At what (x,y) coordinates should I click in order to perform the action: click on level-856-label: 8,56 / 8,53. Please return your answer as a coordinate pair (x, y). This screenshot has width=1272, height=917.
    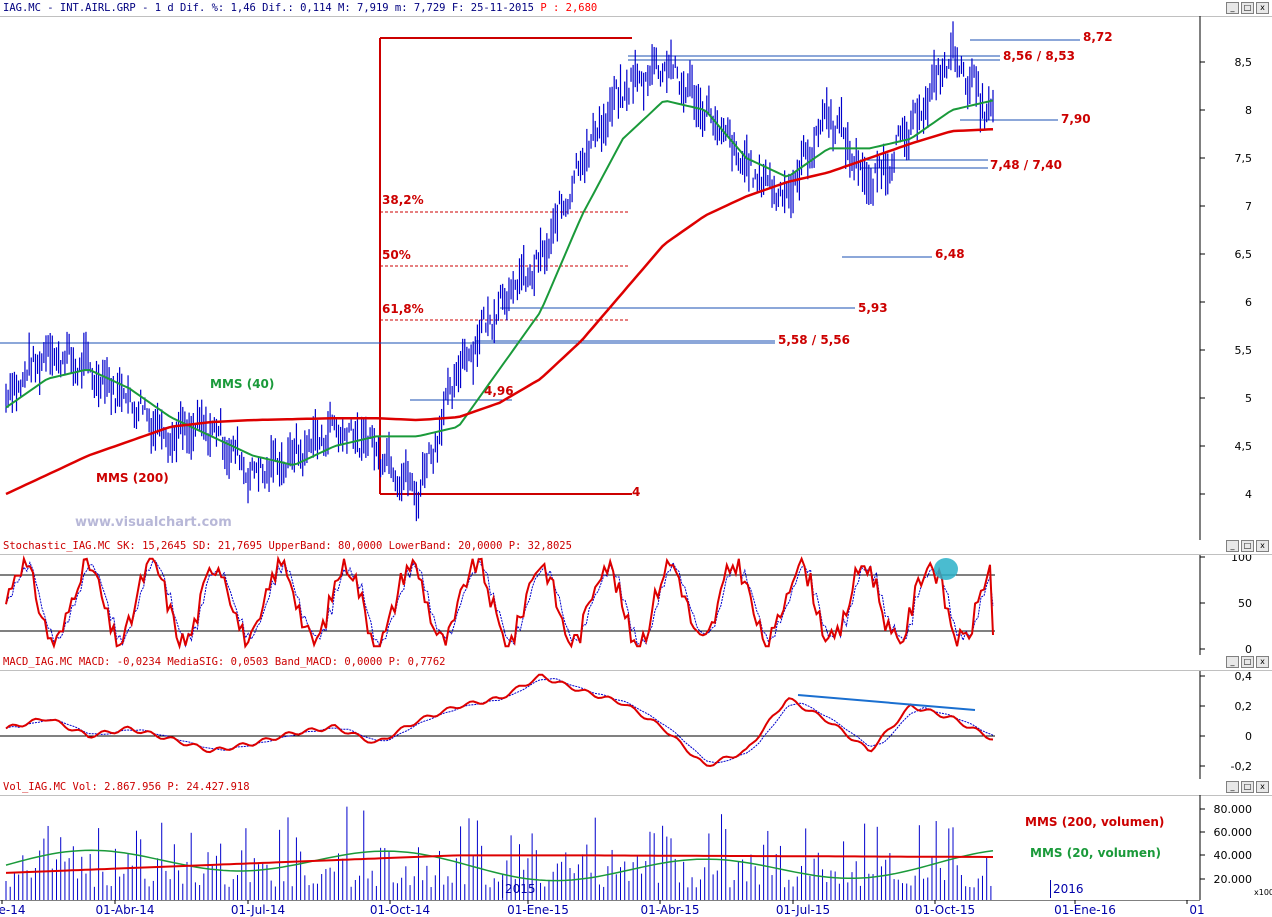
    Looking at the image, I should click on (1039, 56).